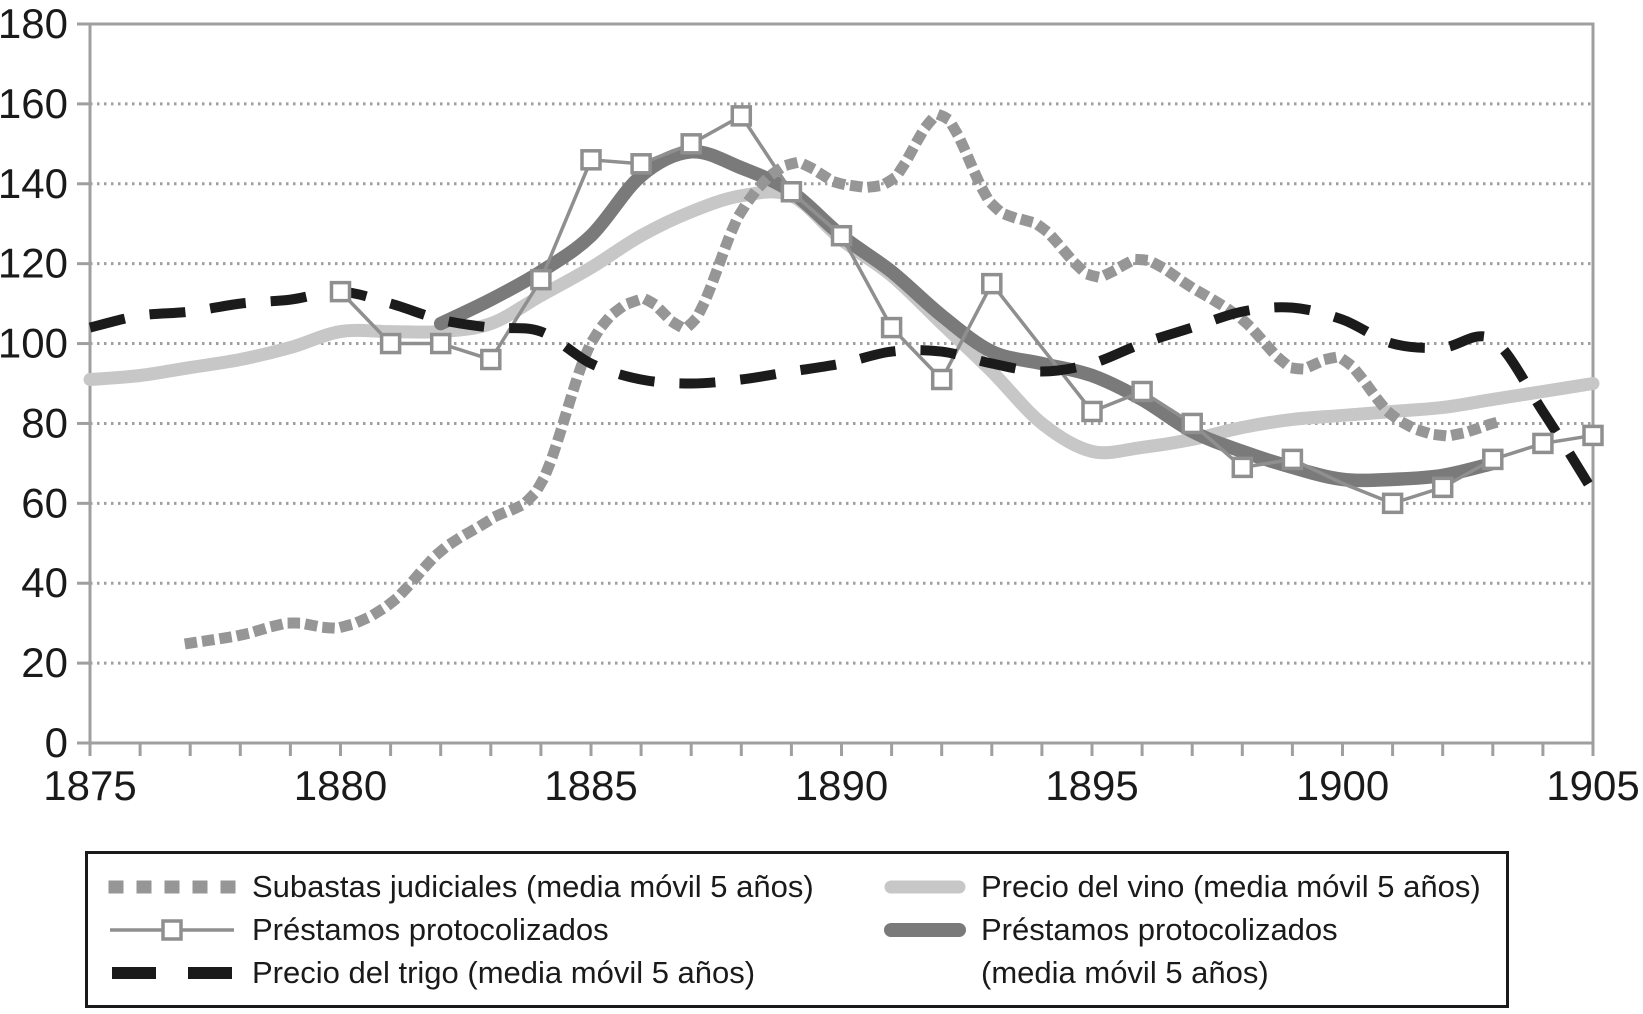 This screenshot has width=1643, height=1014. What do you see at coordinates (34, 103) in the screenshot?
I see `y-tick-label: 160` at bounding box center [34, 103].